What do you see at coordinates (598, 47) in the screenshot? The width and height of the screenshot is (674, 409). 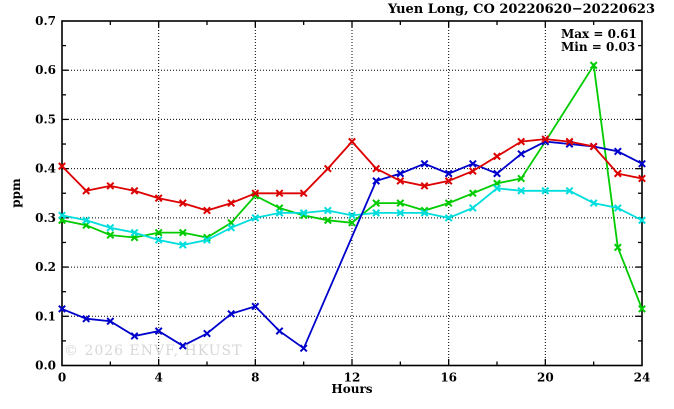 I see `annotation-min: Min = 0.03` at bounding box center [598, 47].